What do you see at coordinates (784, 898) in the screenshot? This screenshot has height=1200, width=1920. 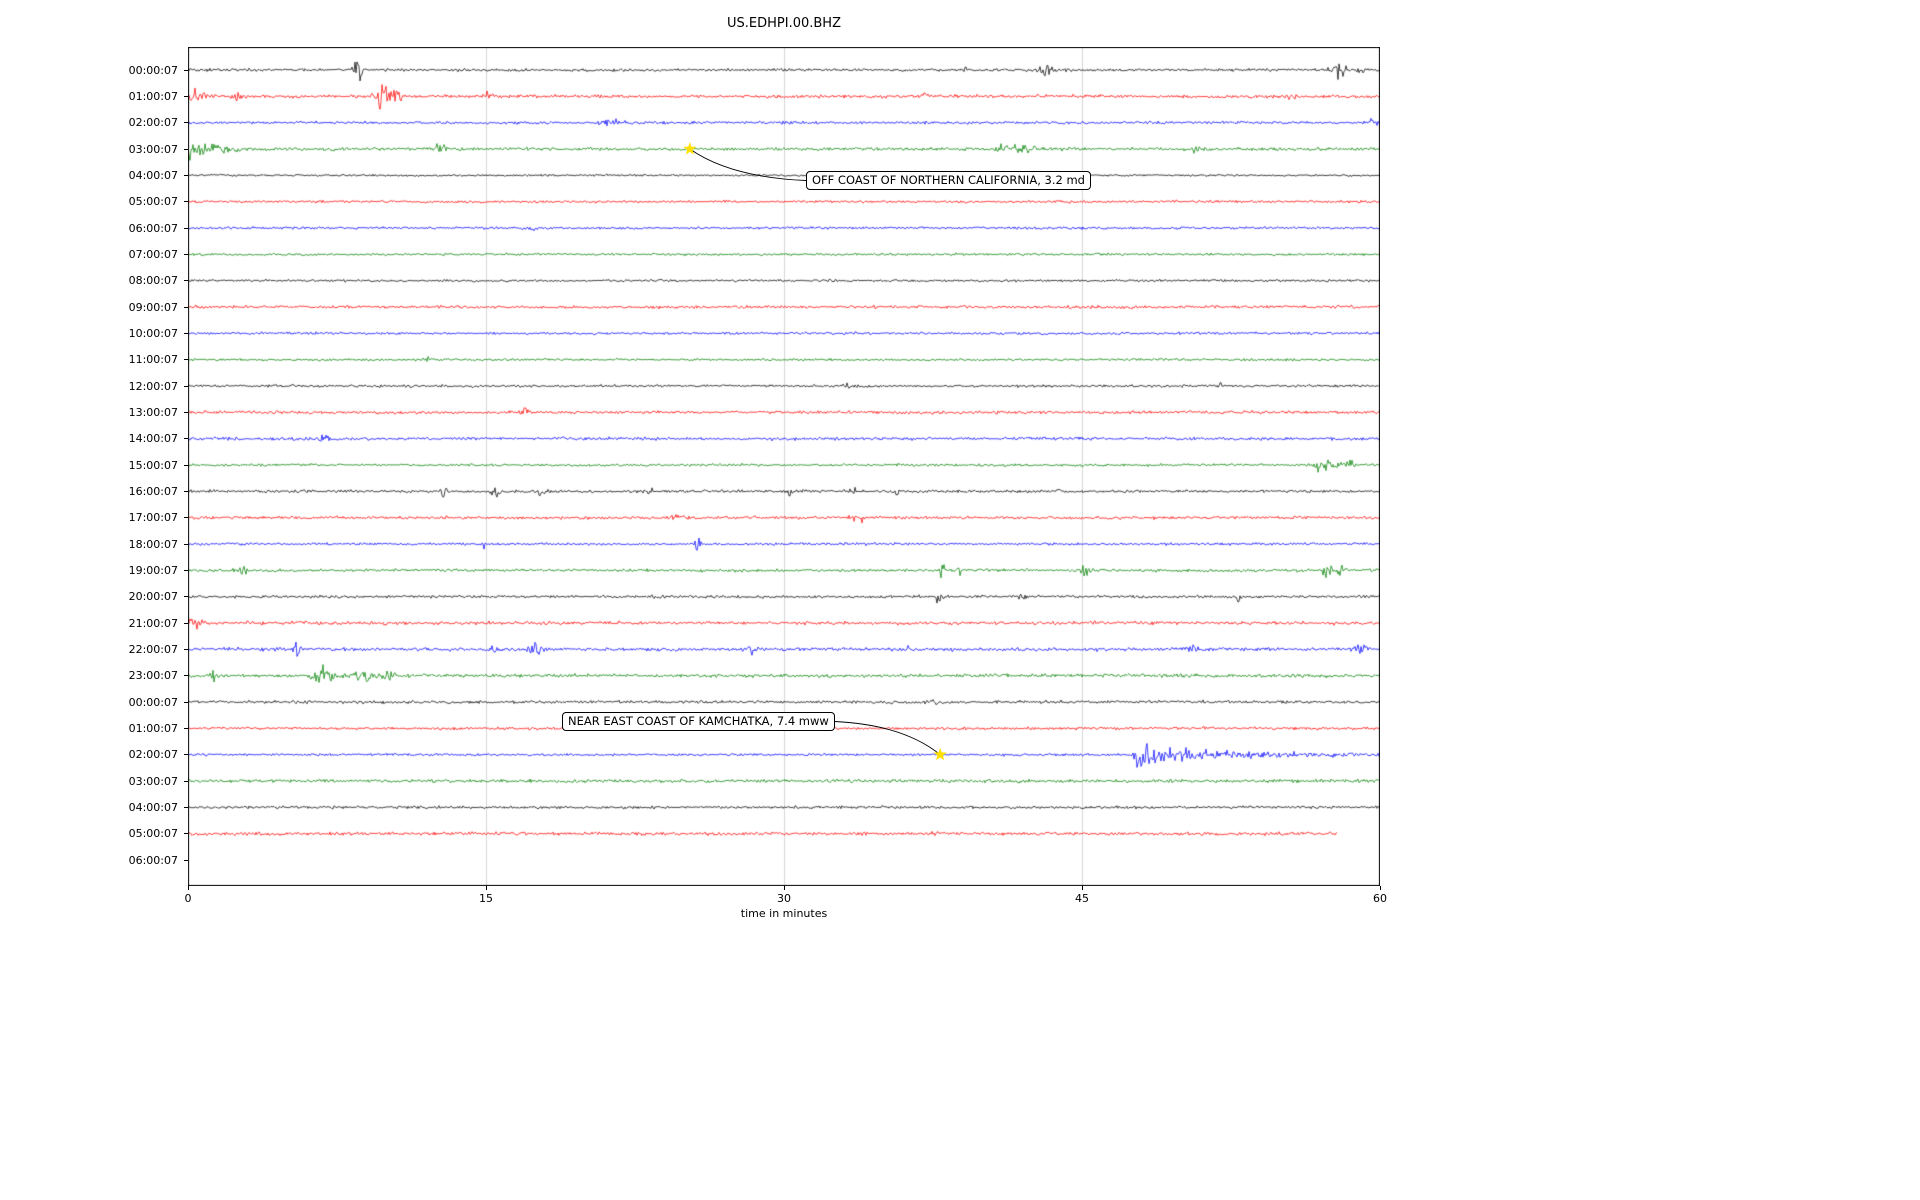 I see `x-tick-label: 30` at bounding box center [784, 898].